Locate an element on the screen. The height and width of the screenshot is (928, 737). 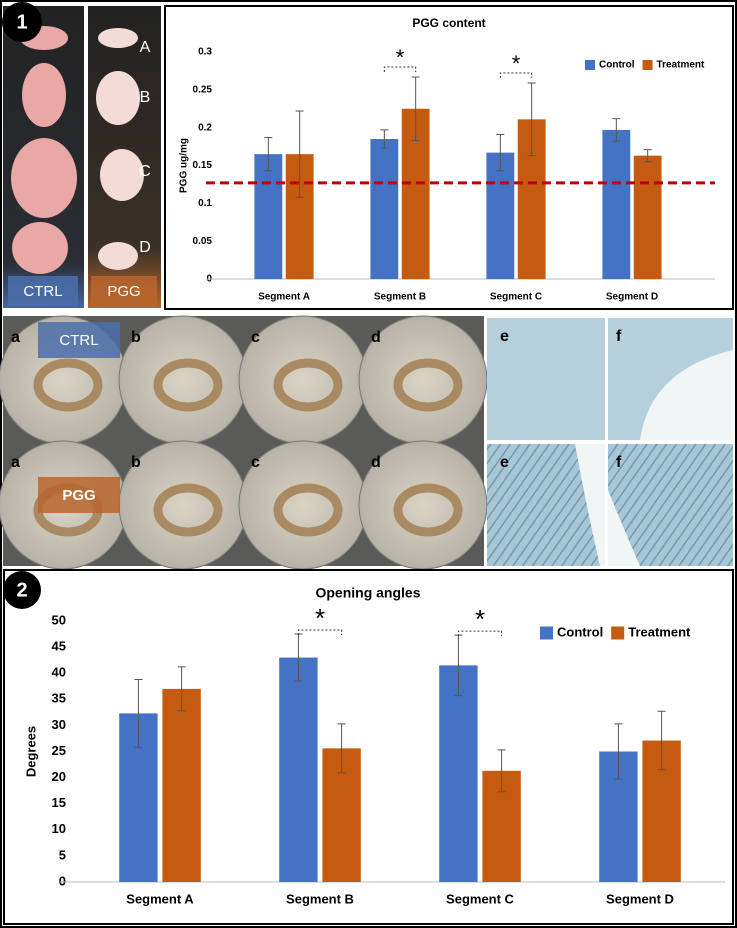
x-tick-label: Segment A is located at coordinates (160, 898).